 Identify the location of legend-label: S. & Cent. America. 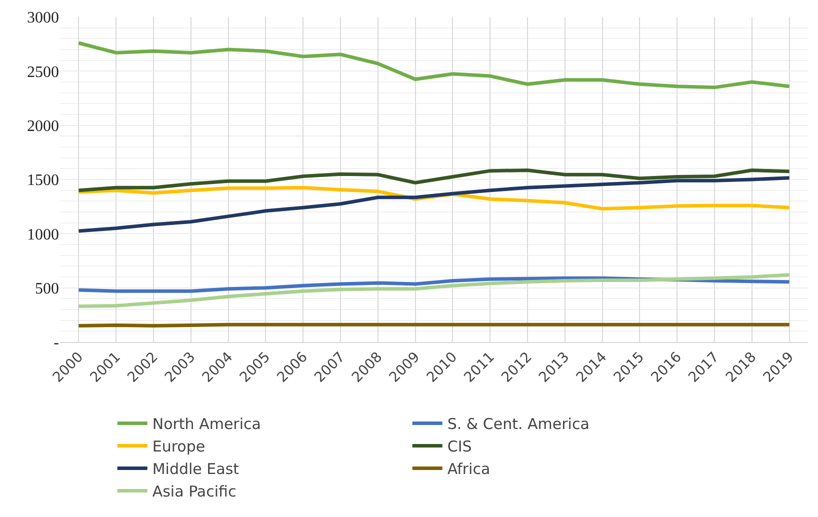
(518, 424).